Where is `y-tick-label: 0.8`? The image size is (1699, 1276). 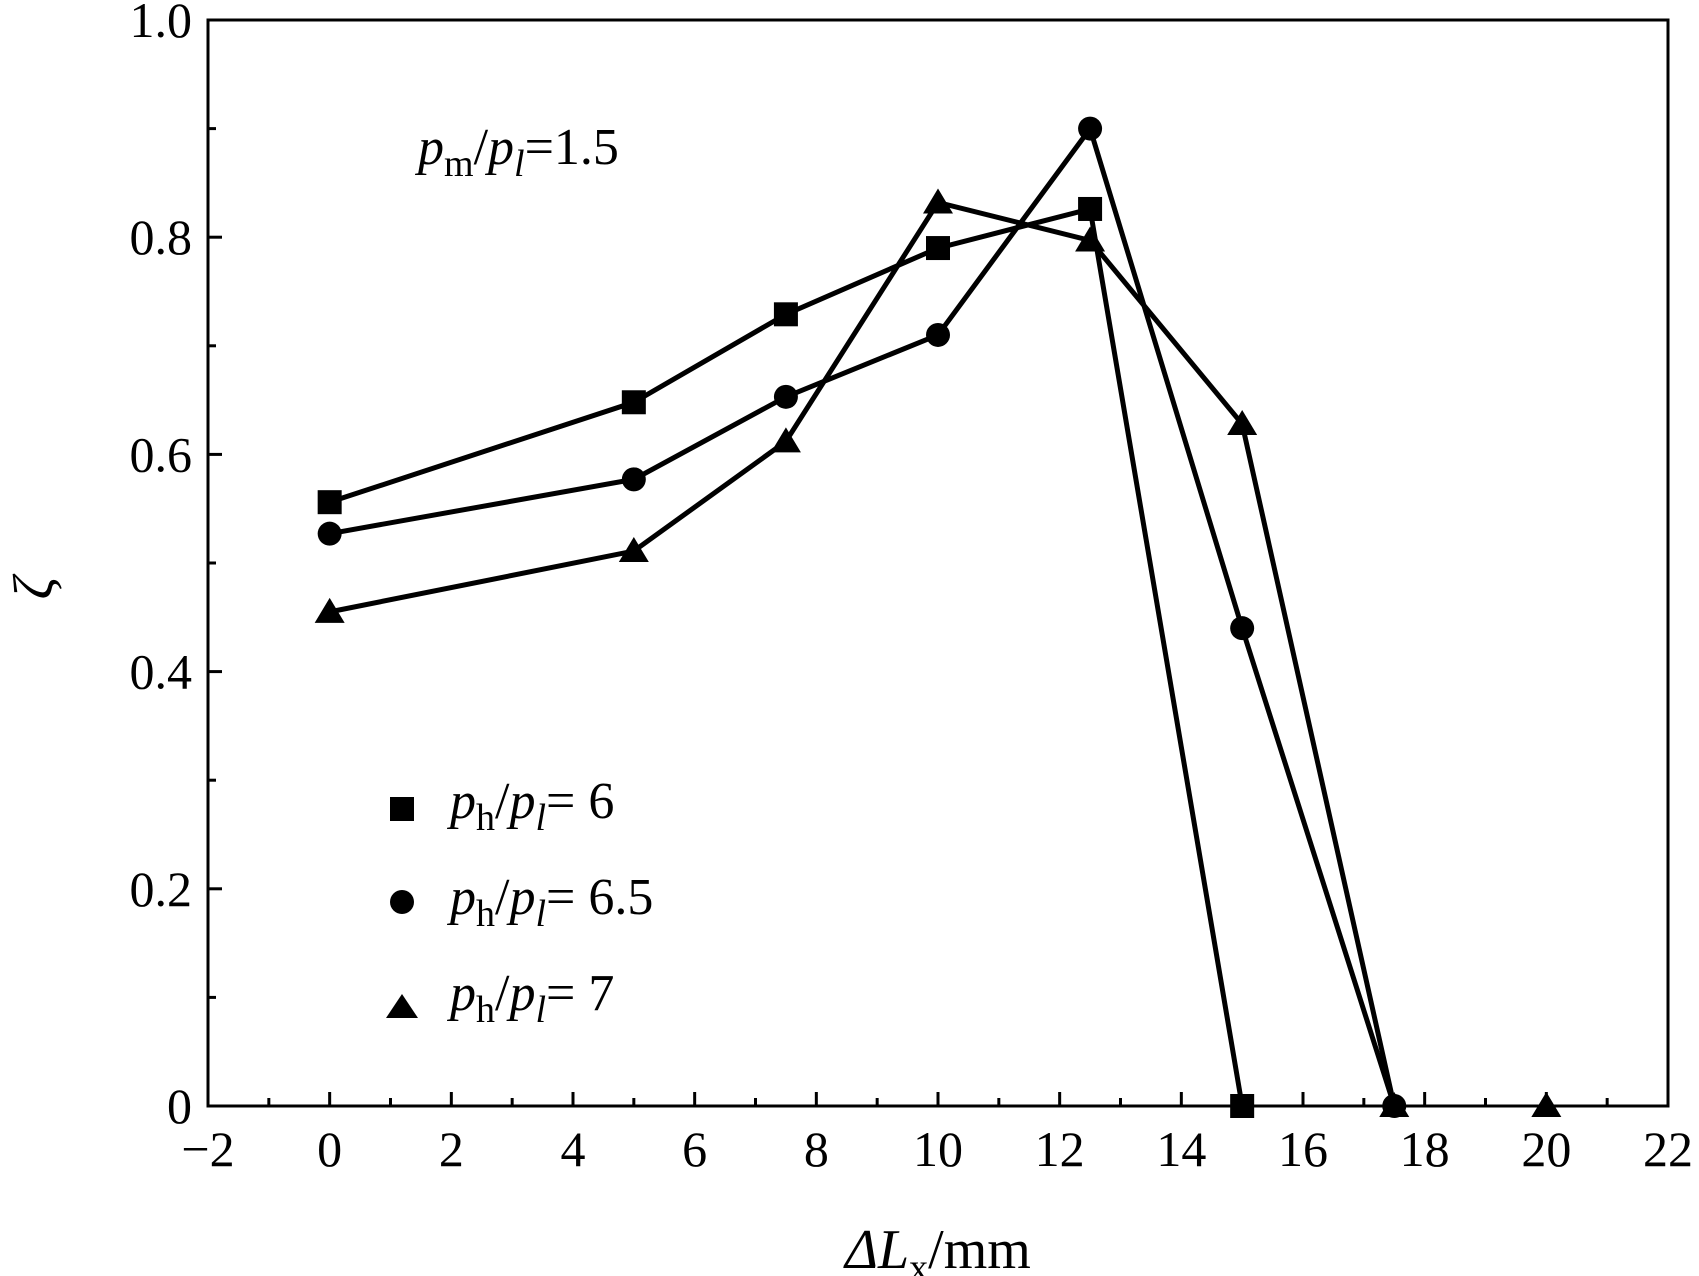
y-tick-label: 0.8 is located at coordinates (161, 237).